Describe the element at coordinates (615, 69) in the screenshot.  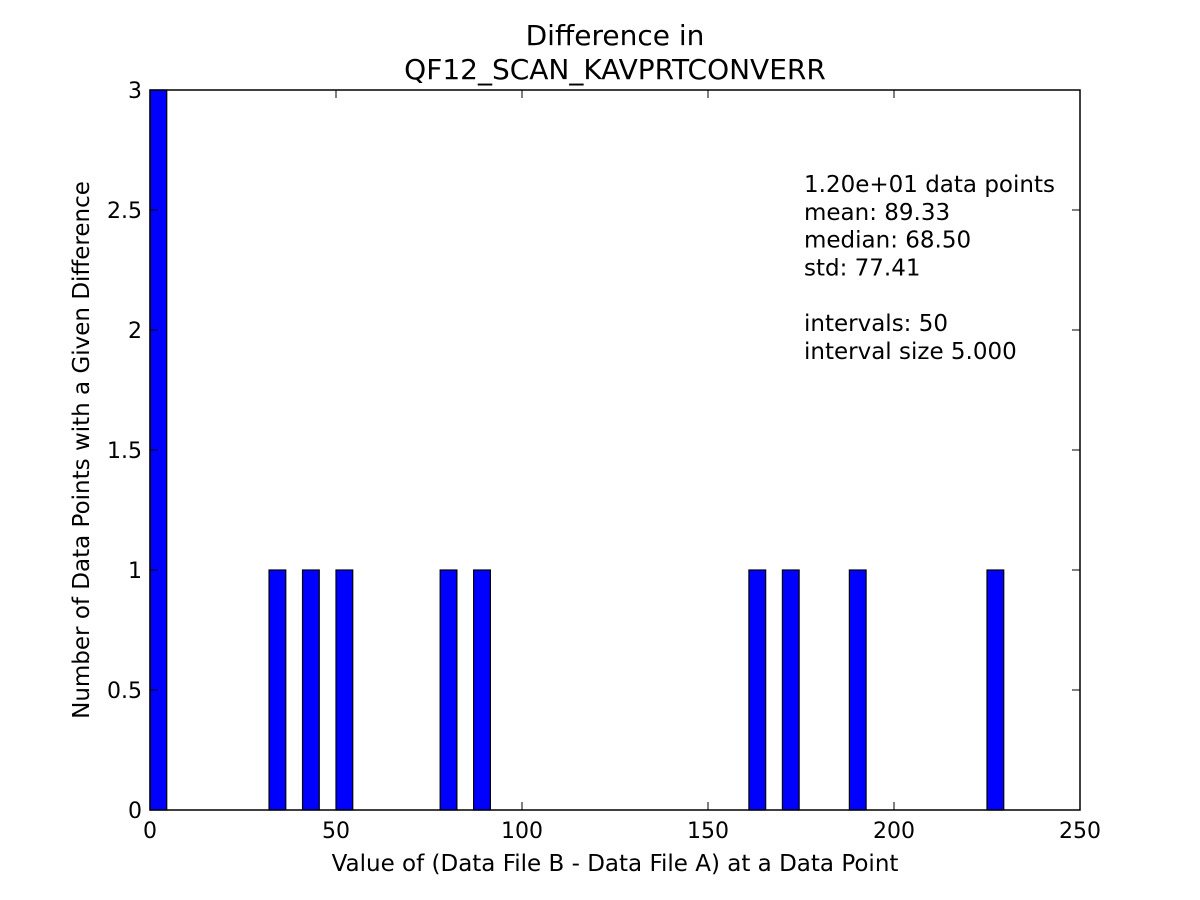
I see `chart-title-line-2: QF12_SCAN_KAVPRTCONVERR` at that location.